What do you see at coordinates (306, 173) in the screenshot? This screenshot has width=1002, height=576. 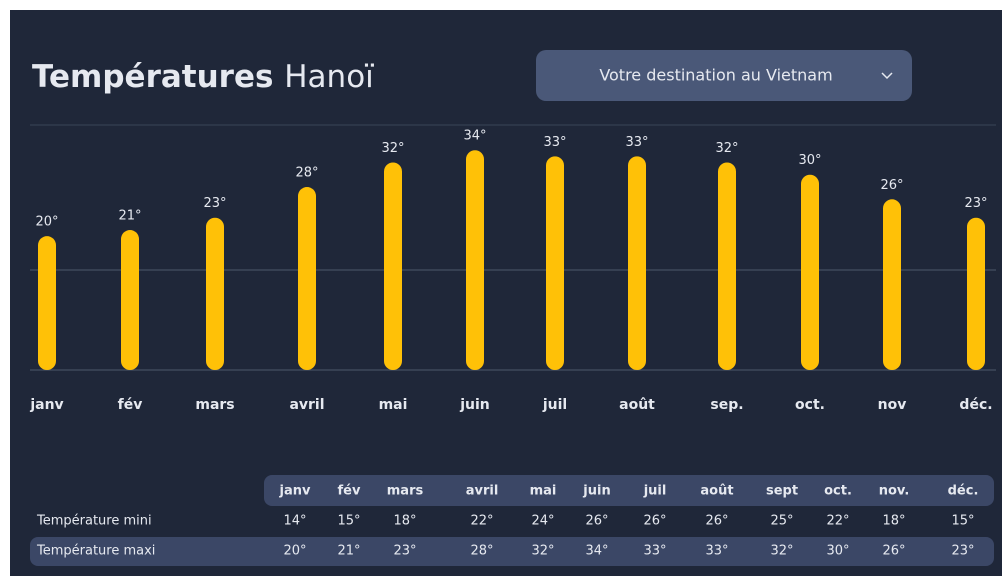 I see `value-label: 28°` at bounding box center [306, 173].